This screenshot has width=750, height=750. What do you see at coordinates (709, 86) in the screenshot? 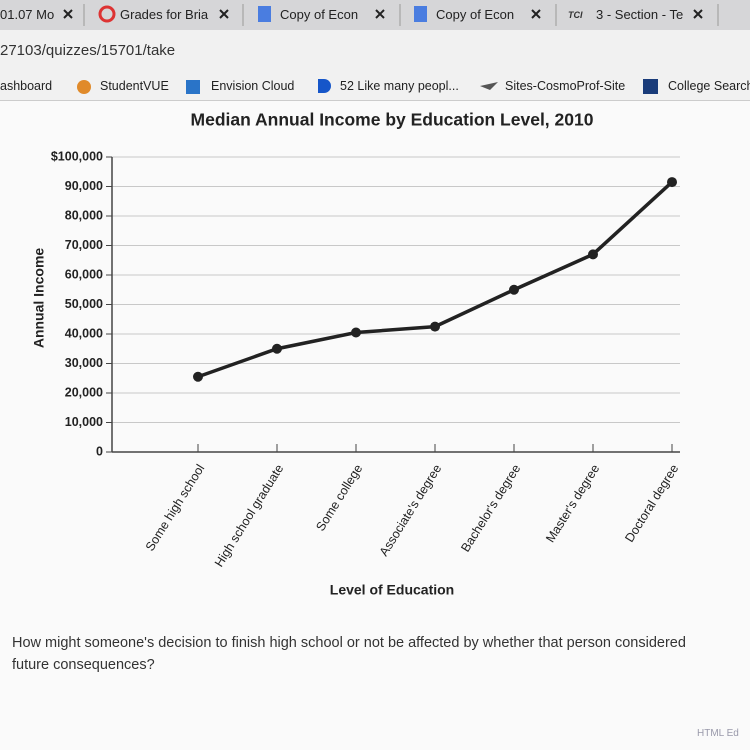
I see `bookmark: College Search` at bounding box center [709, 86].